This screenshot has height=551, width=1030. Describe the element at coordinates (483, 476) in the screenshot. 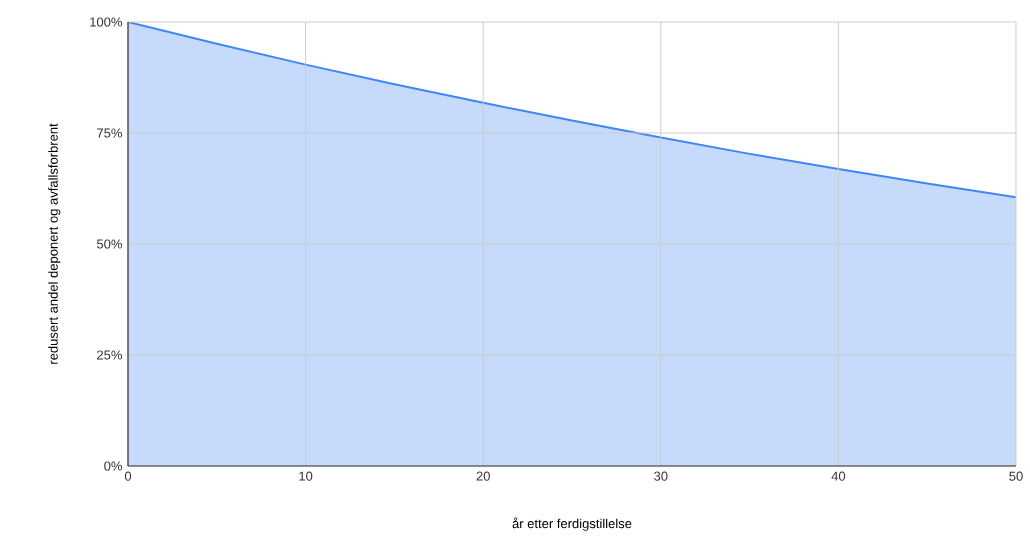

I see `x-tick-label: 20` at that location.